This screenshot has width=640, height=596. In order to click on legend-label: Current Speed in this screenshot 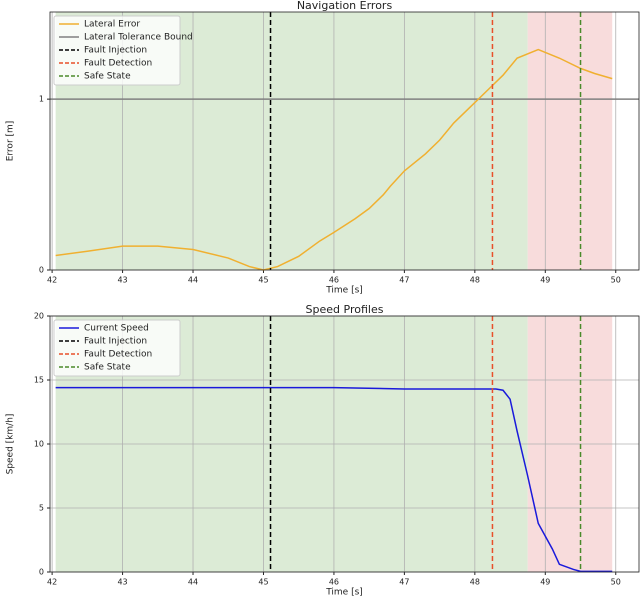, I will do `click(116, 329)`.